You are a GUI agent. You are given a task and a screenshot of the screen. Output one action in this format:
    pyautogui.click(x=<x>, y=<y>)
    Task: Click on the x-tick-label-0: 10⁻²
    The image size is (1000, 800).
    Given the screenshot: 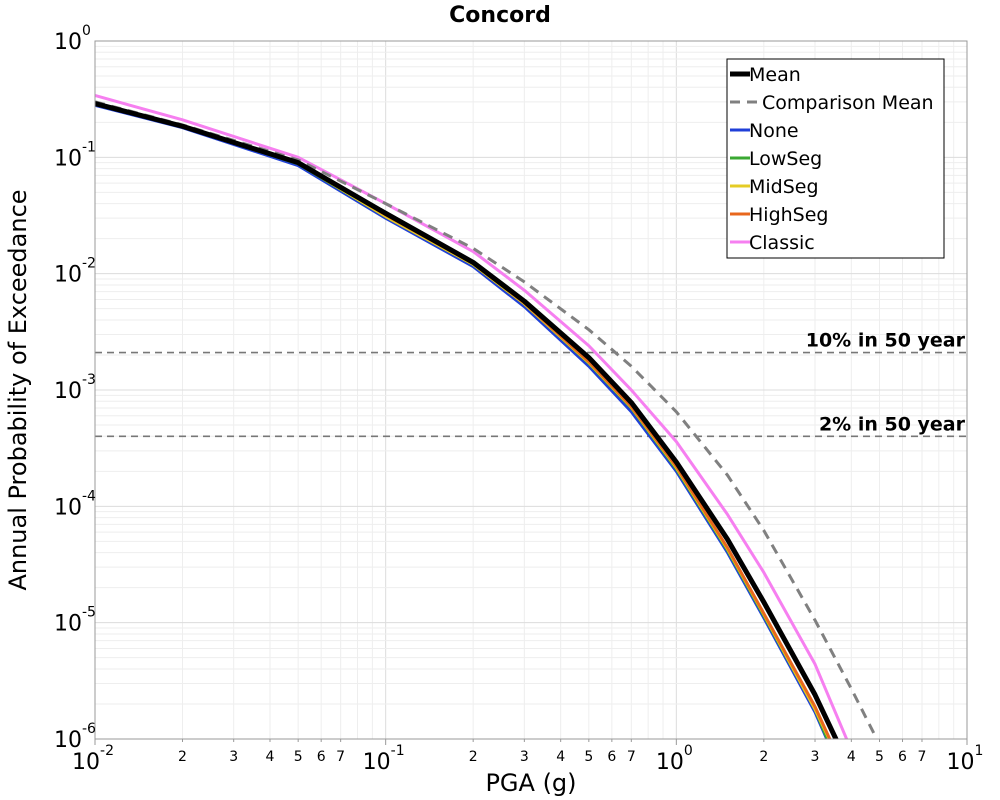 What is the action you would take?
    pyautogui.click(x=93, y=759)
    